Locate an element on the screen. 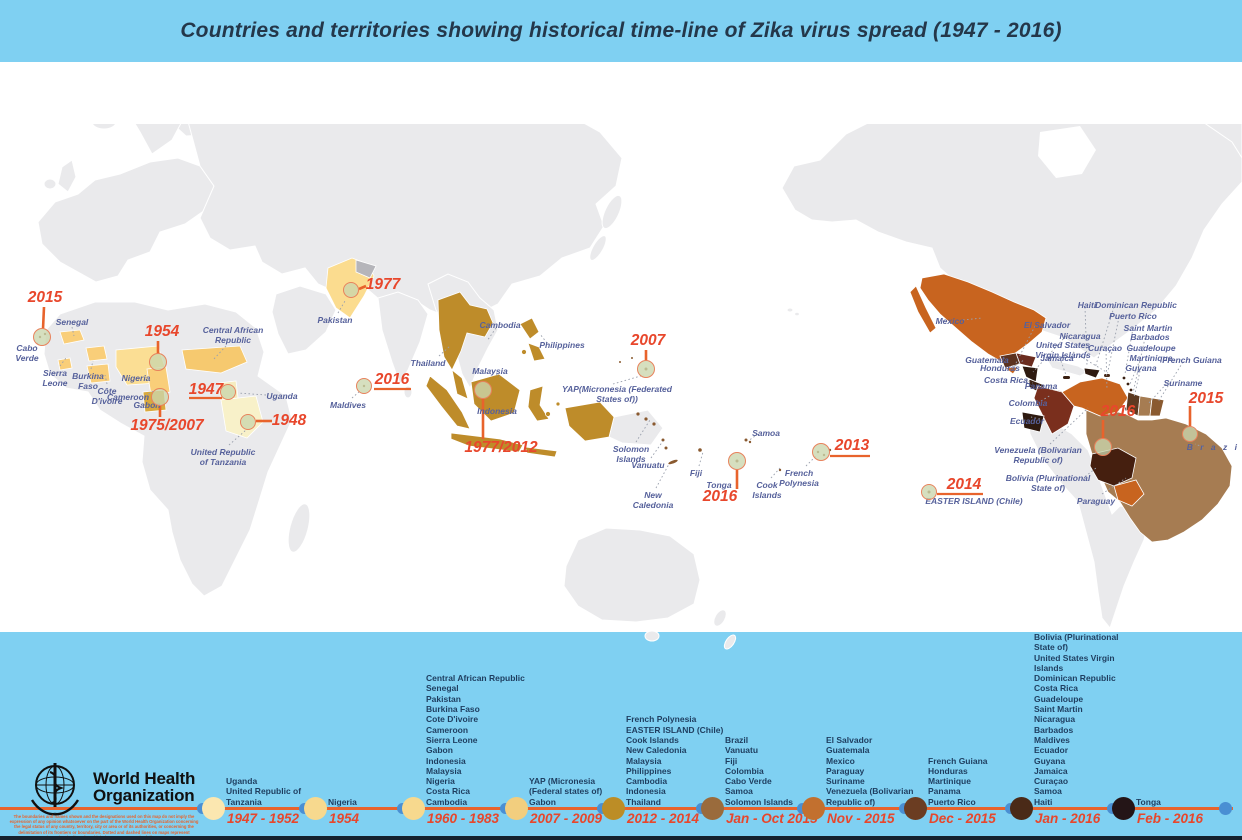 The image size is (1242, 840). year-marker-label: 1947 is located at coordinates (206, 389).